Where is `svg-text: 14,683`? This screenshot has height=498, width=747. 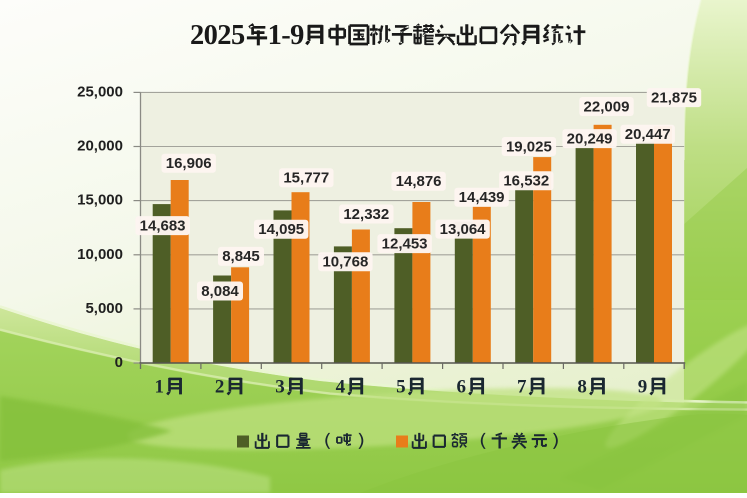
svg-text: 14,683 is located at coordinates (163, 225).